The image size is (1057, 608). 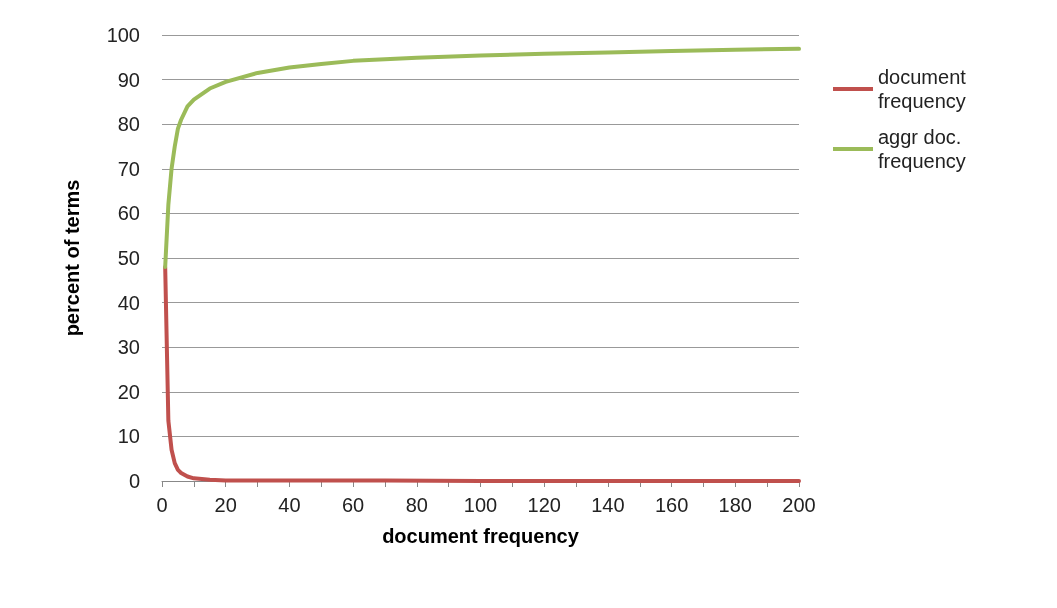 What do you see at coordinates (353, 505) in the screenshot?
I see `x-tick-label: 60` at bounding box center [353, 505].